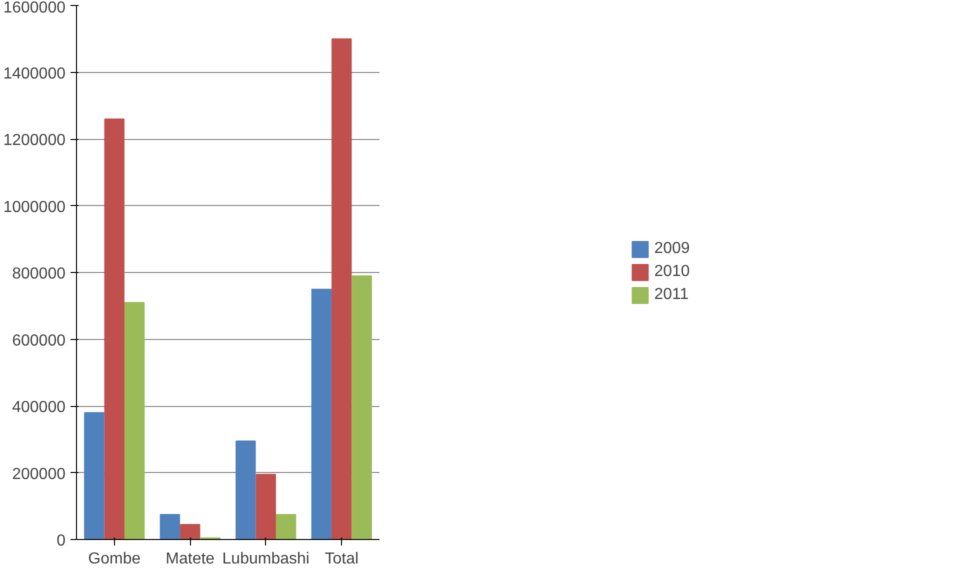 This screenshot has height=581, width=960. I want to click on y-tick-label: 400000, so click(39, 407).